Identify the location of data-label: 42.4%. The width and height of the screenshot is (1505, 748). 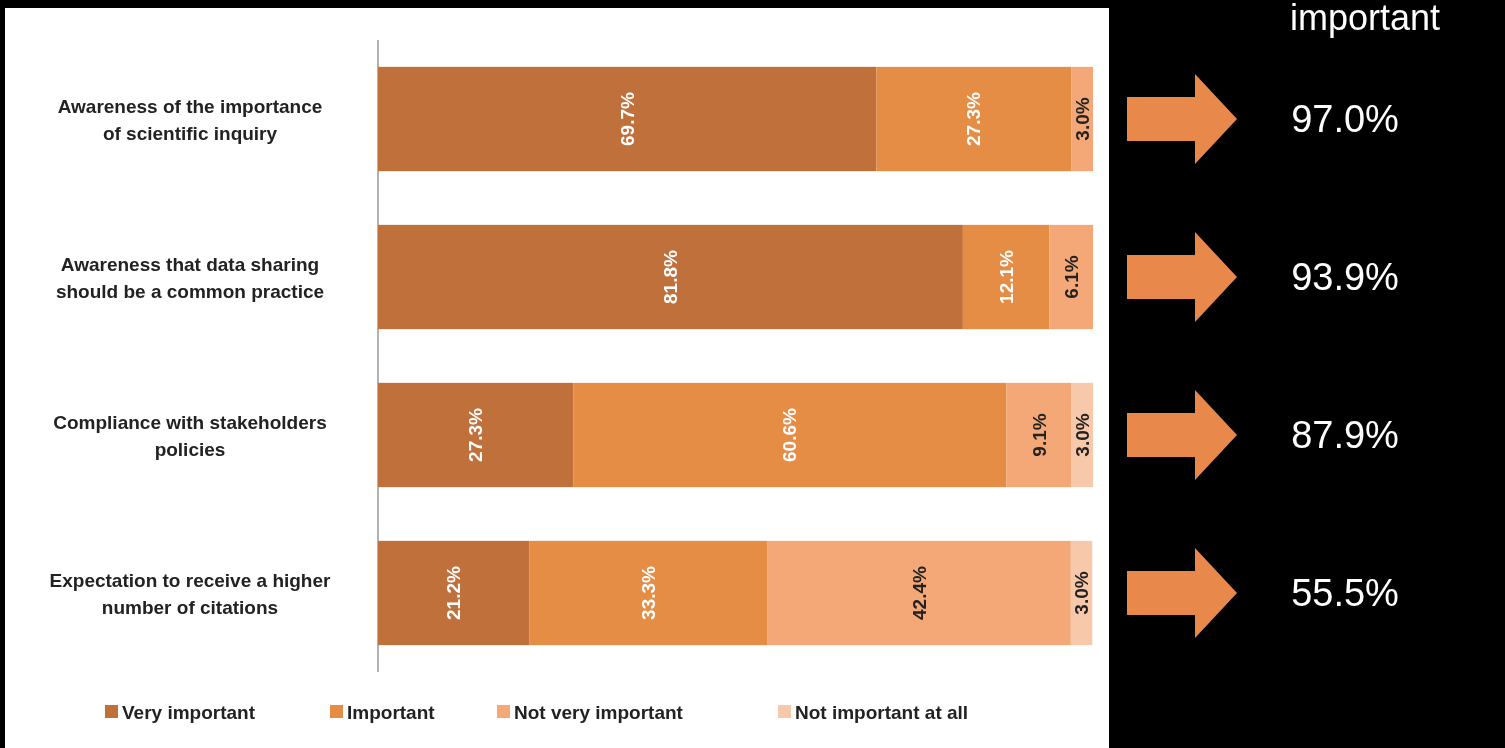
(919, 592).